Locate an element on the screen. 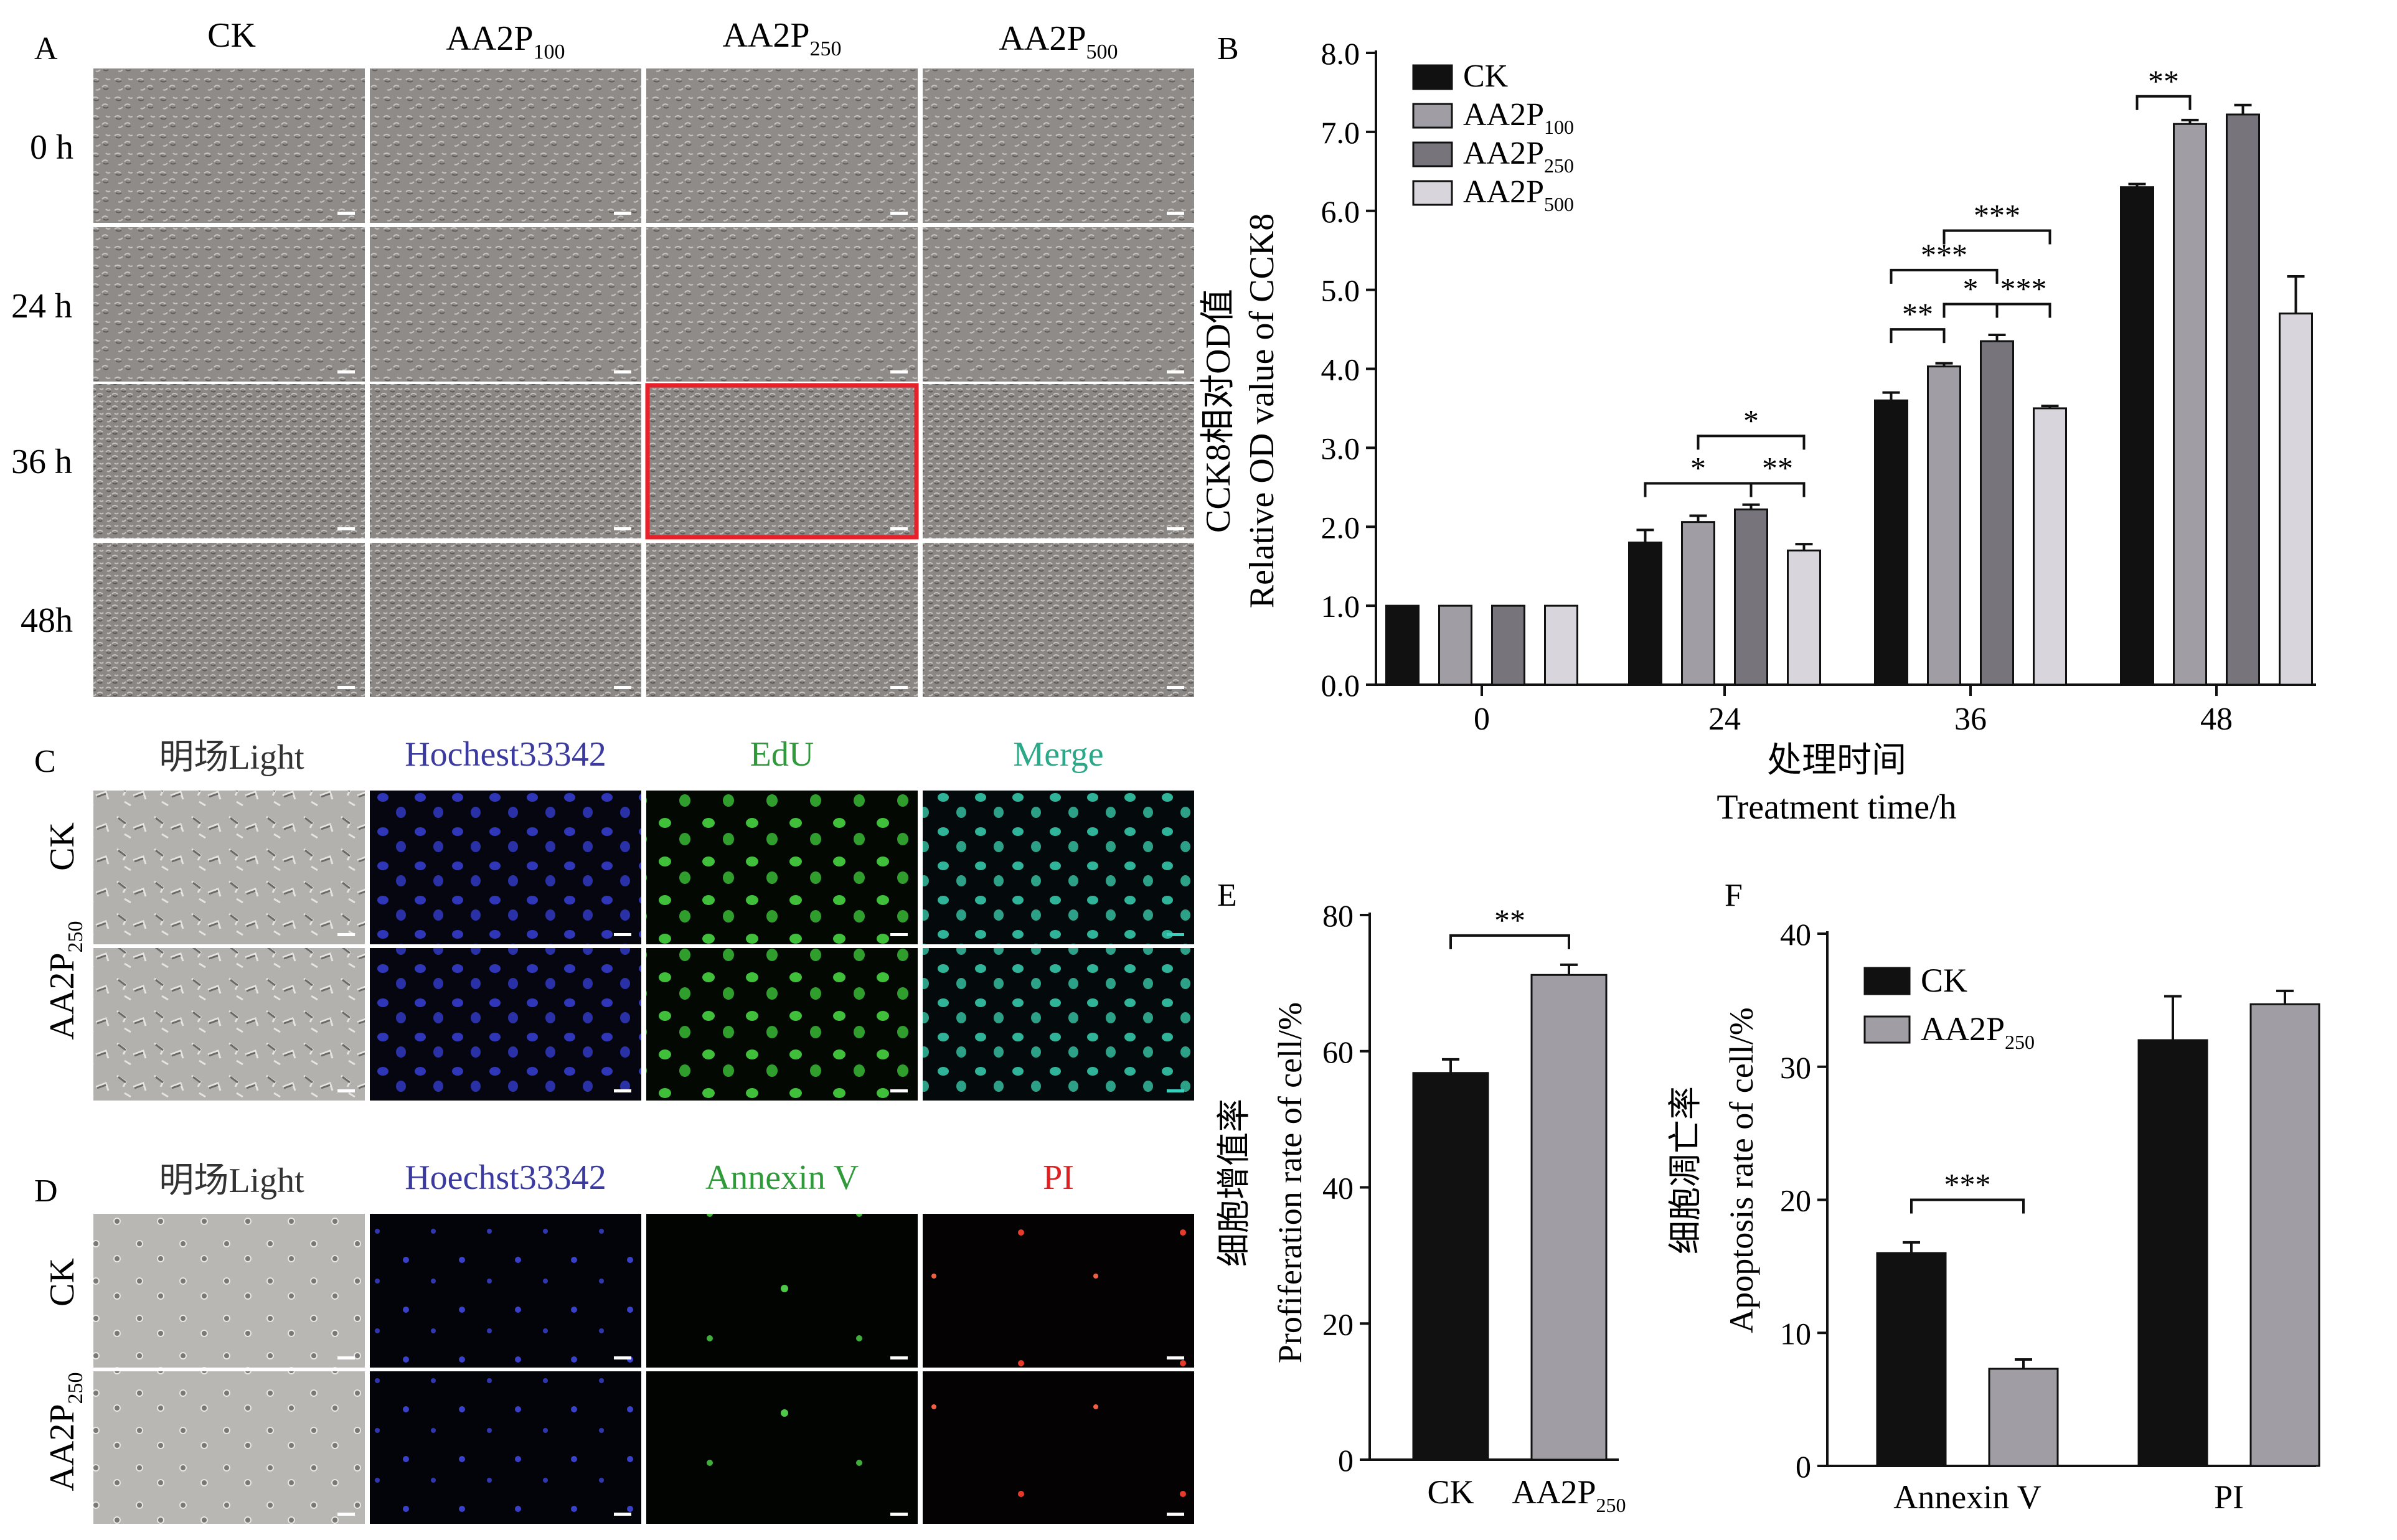 The height and width of the screenshot is (1540, 2397). y-tick-label: 60 is located at coordinates (1338, 1052).